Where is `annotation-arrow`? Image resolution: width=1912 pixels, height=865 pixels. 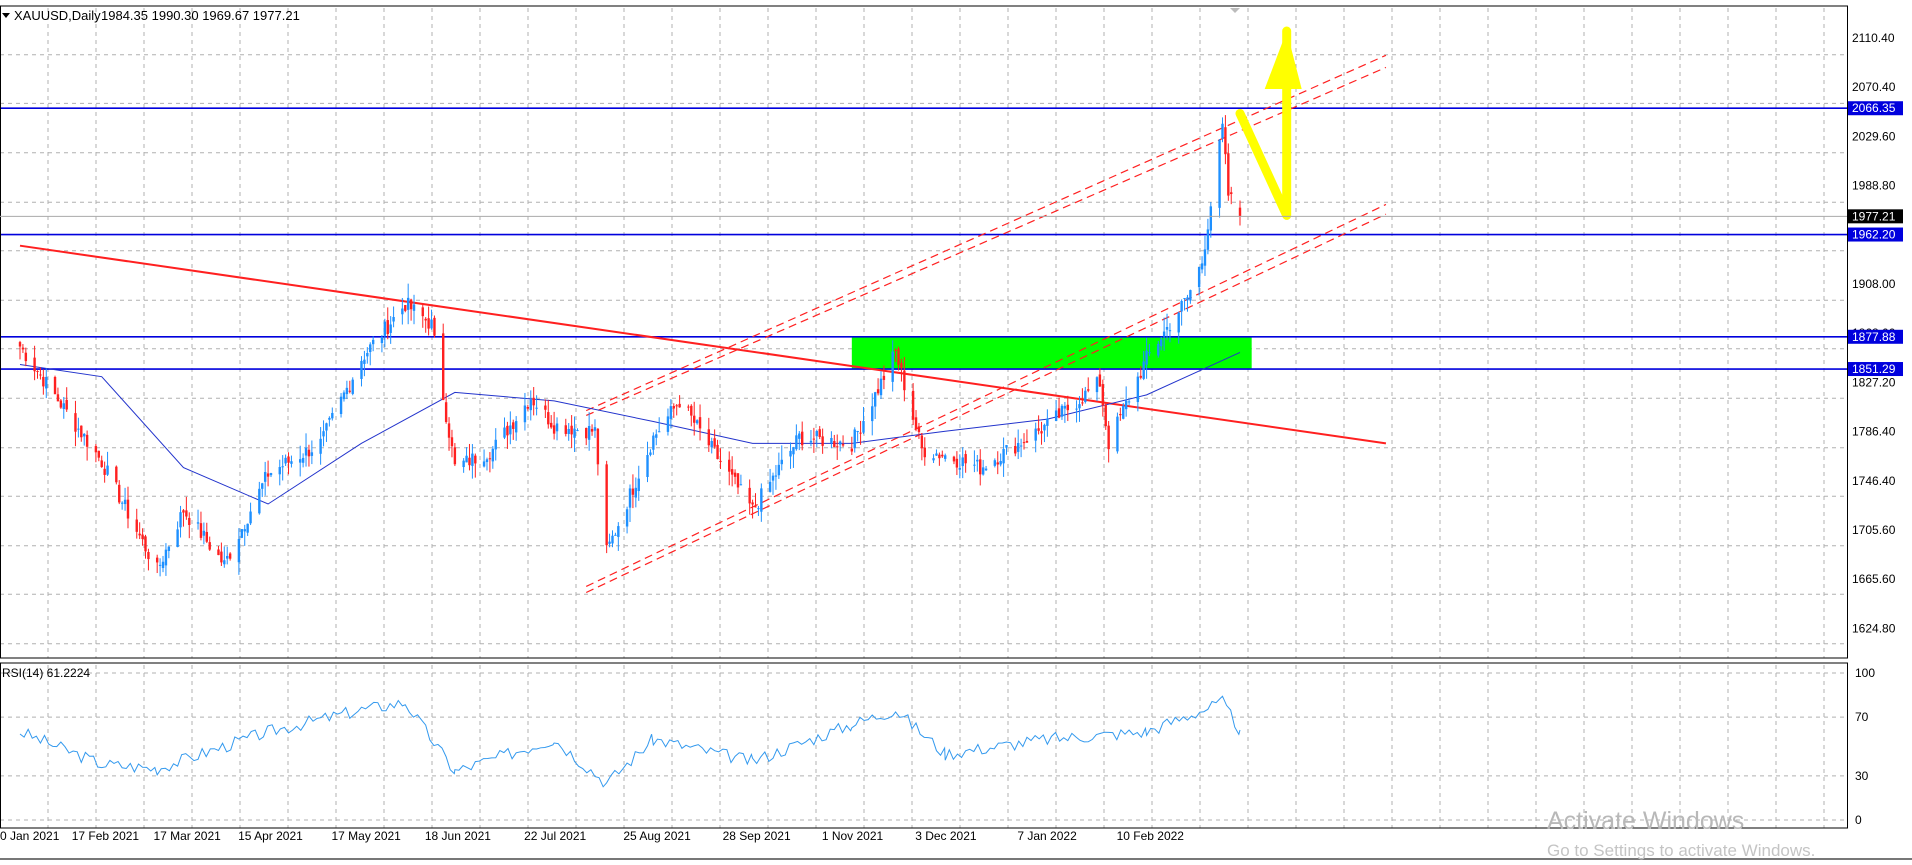
annotation-arrow is located at coordinates (1268, 123).